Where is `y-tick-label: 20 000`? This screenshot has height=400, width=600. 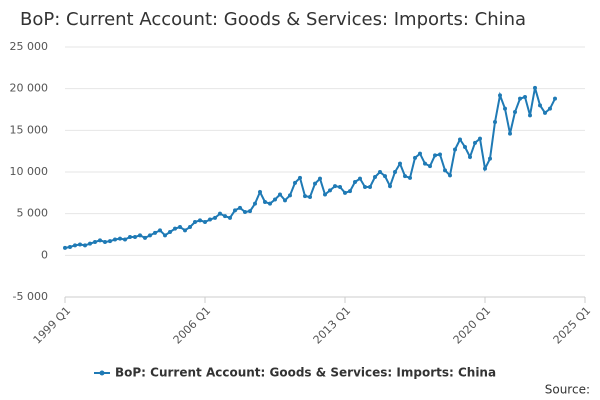
y-tick-label: 20 000 is located at coordinates (29, 88).